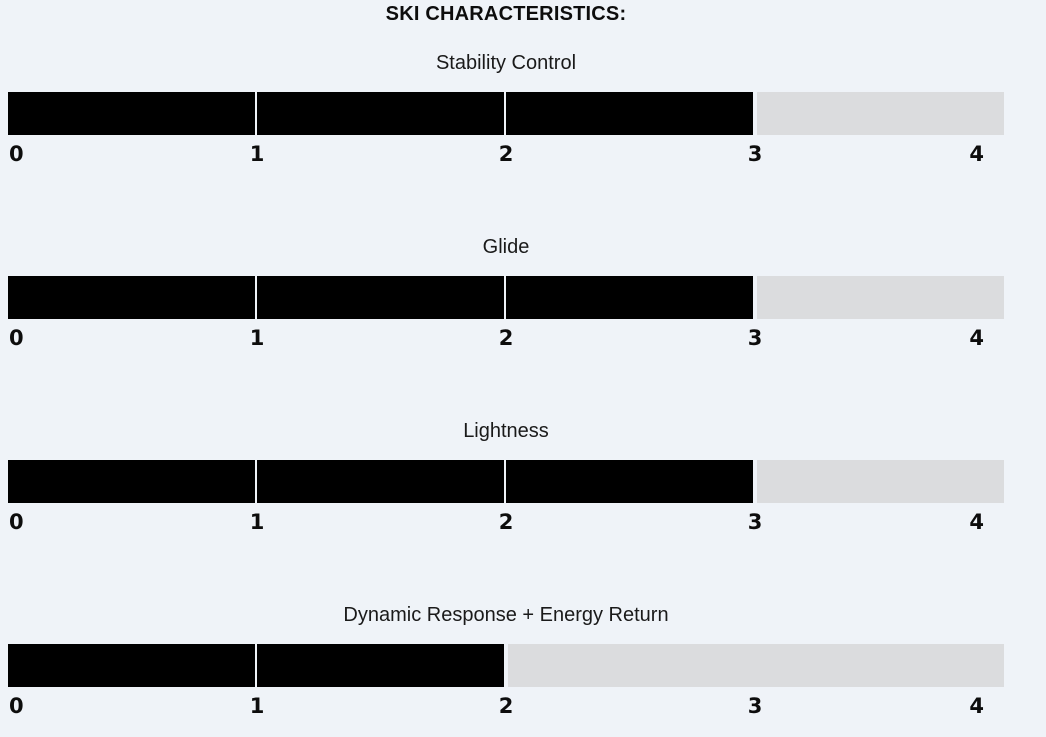  I want to click on gauge-title: Glide, so click(506, 247).